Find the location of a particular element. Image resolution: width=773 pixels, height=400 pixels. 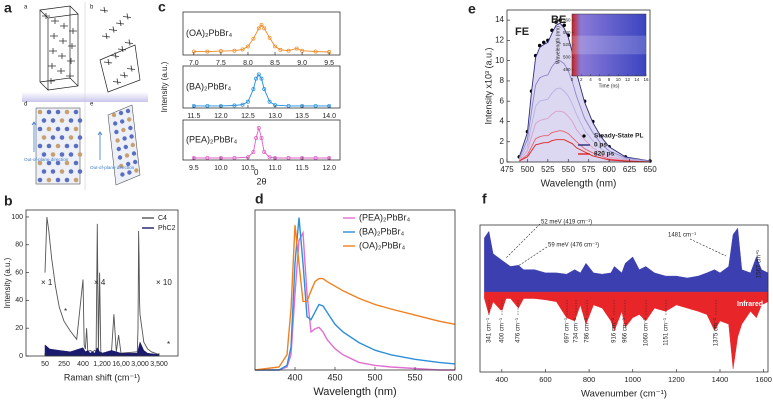

x-tick-label: 50 is located at coordinates (45, 364).